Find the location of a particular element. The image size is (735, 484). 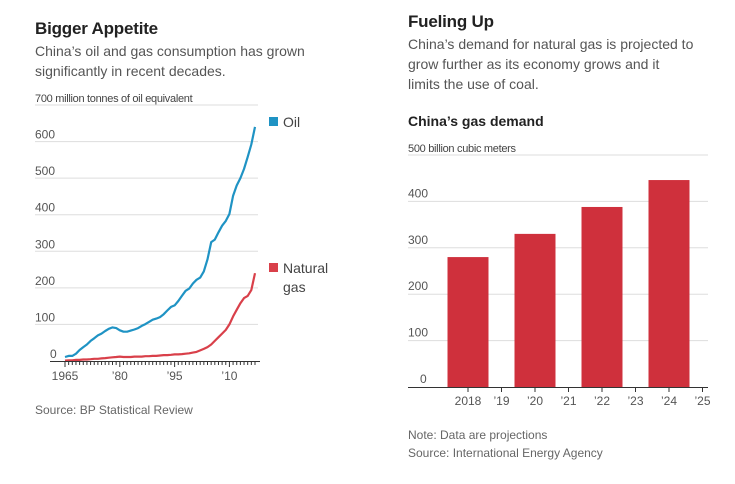

x-tick-label: ’19 is located at coordinates (501, 401).